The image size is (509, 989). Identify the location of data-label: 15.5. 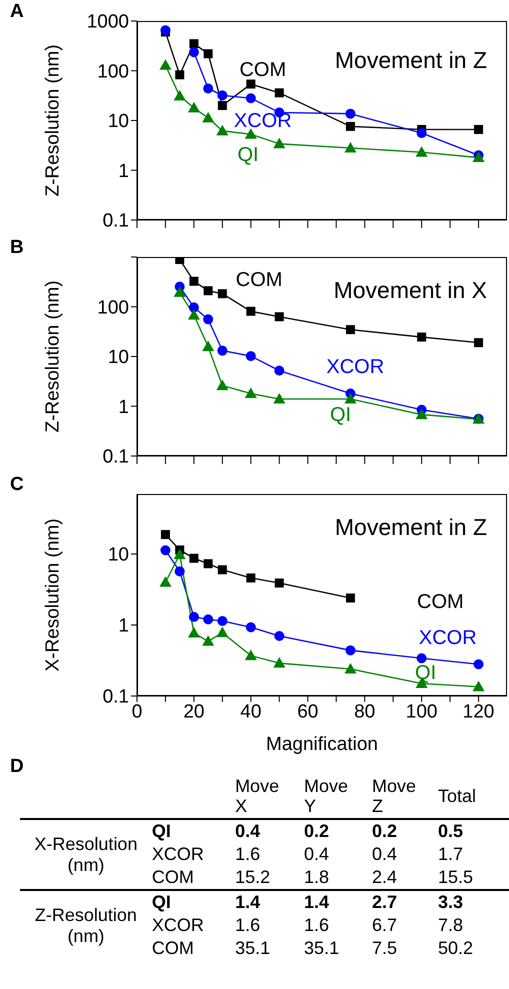
(473, 878).